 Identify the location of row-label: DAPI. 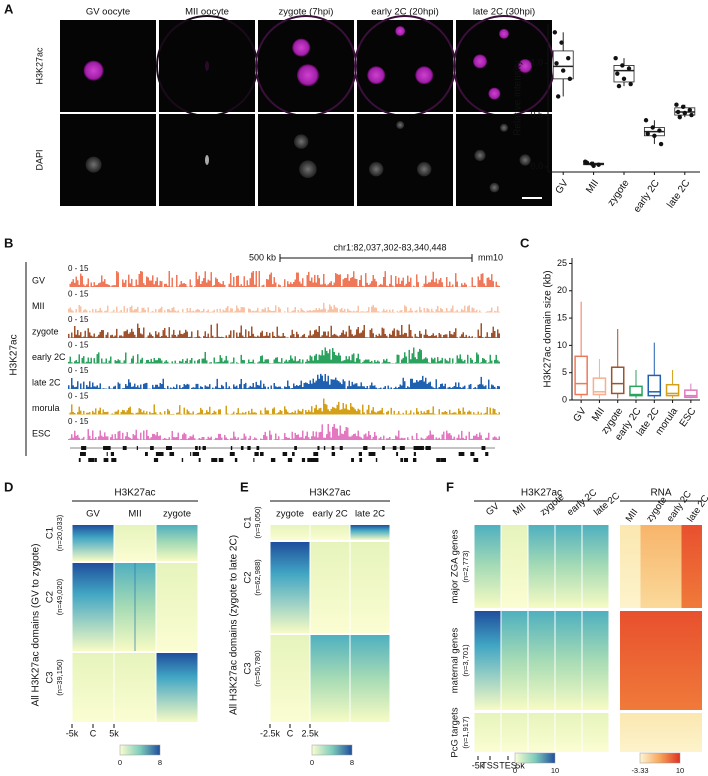
(39, 159).